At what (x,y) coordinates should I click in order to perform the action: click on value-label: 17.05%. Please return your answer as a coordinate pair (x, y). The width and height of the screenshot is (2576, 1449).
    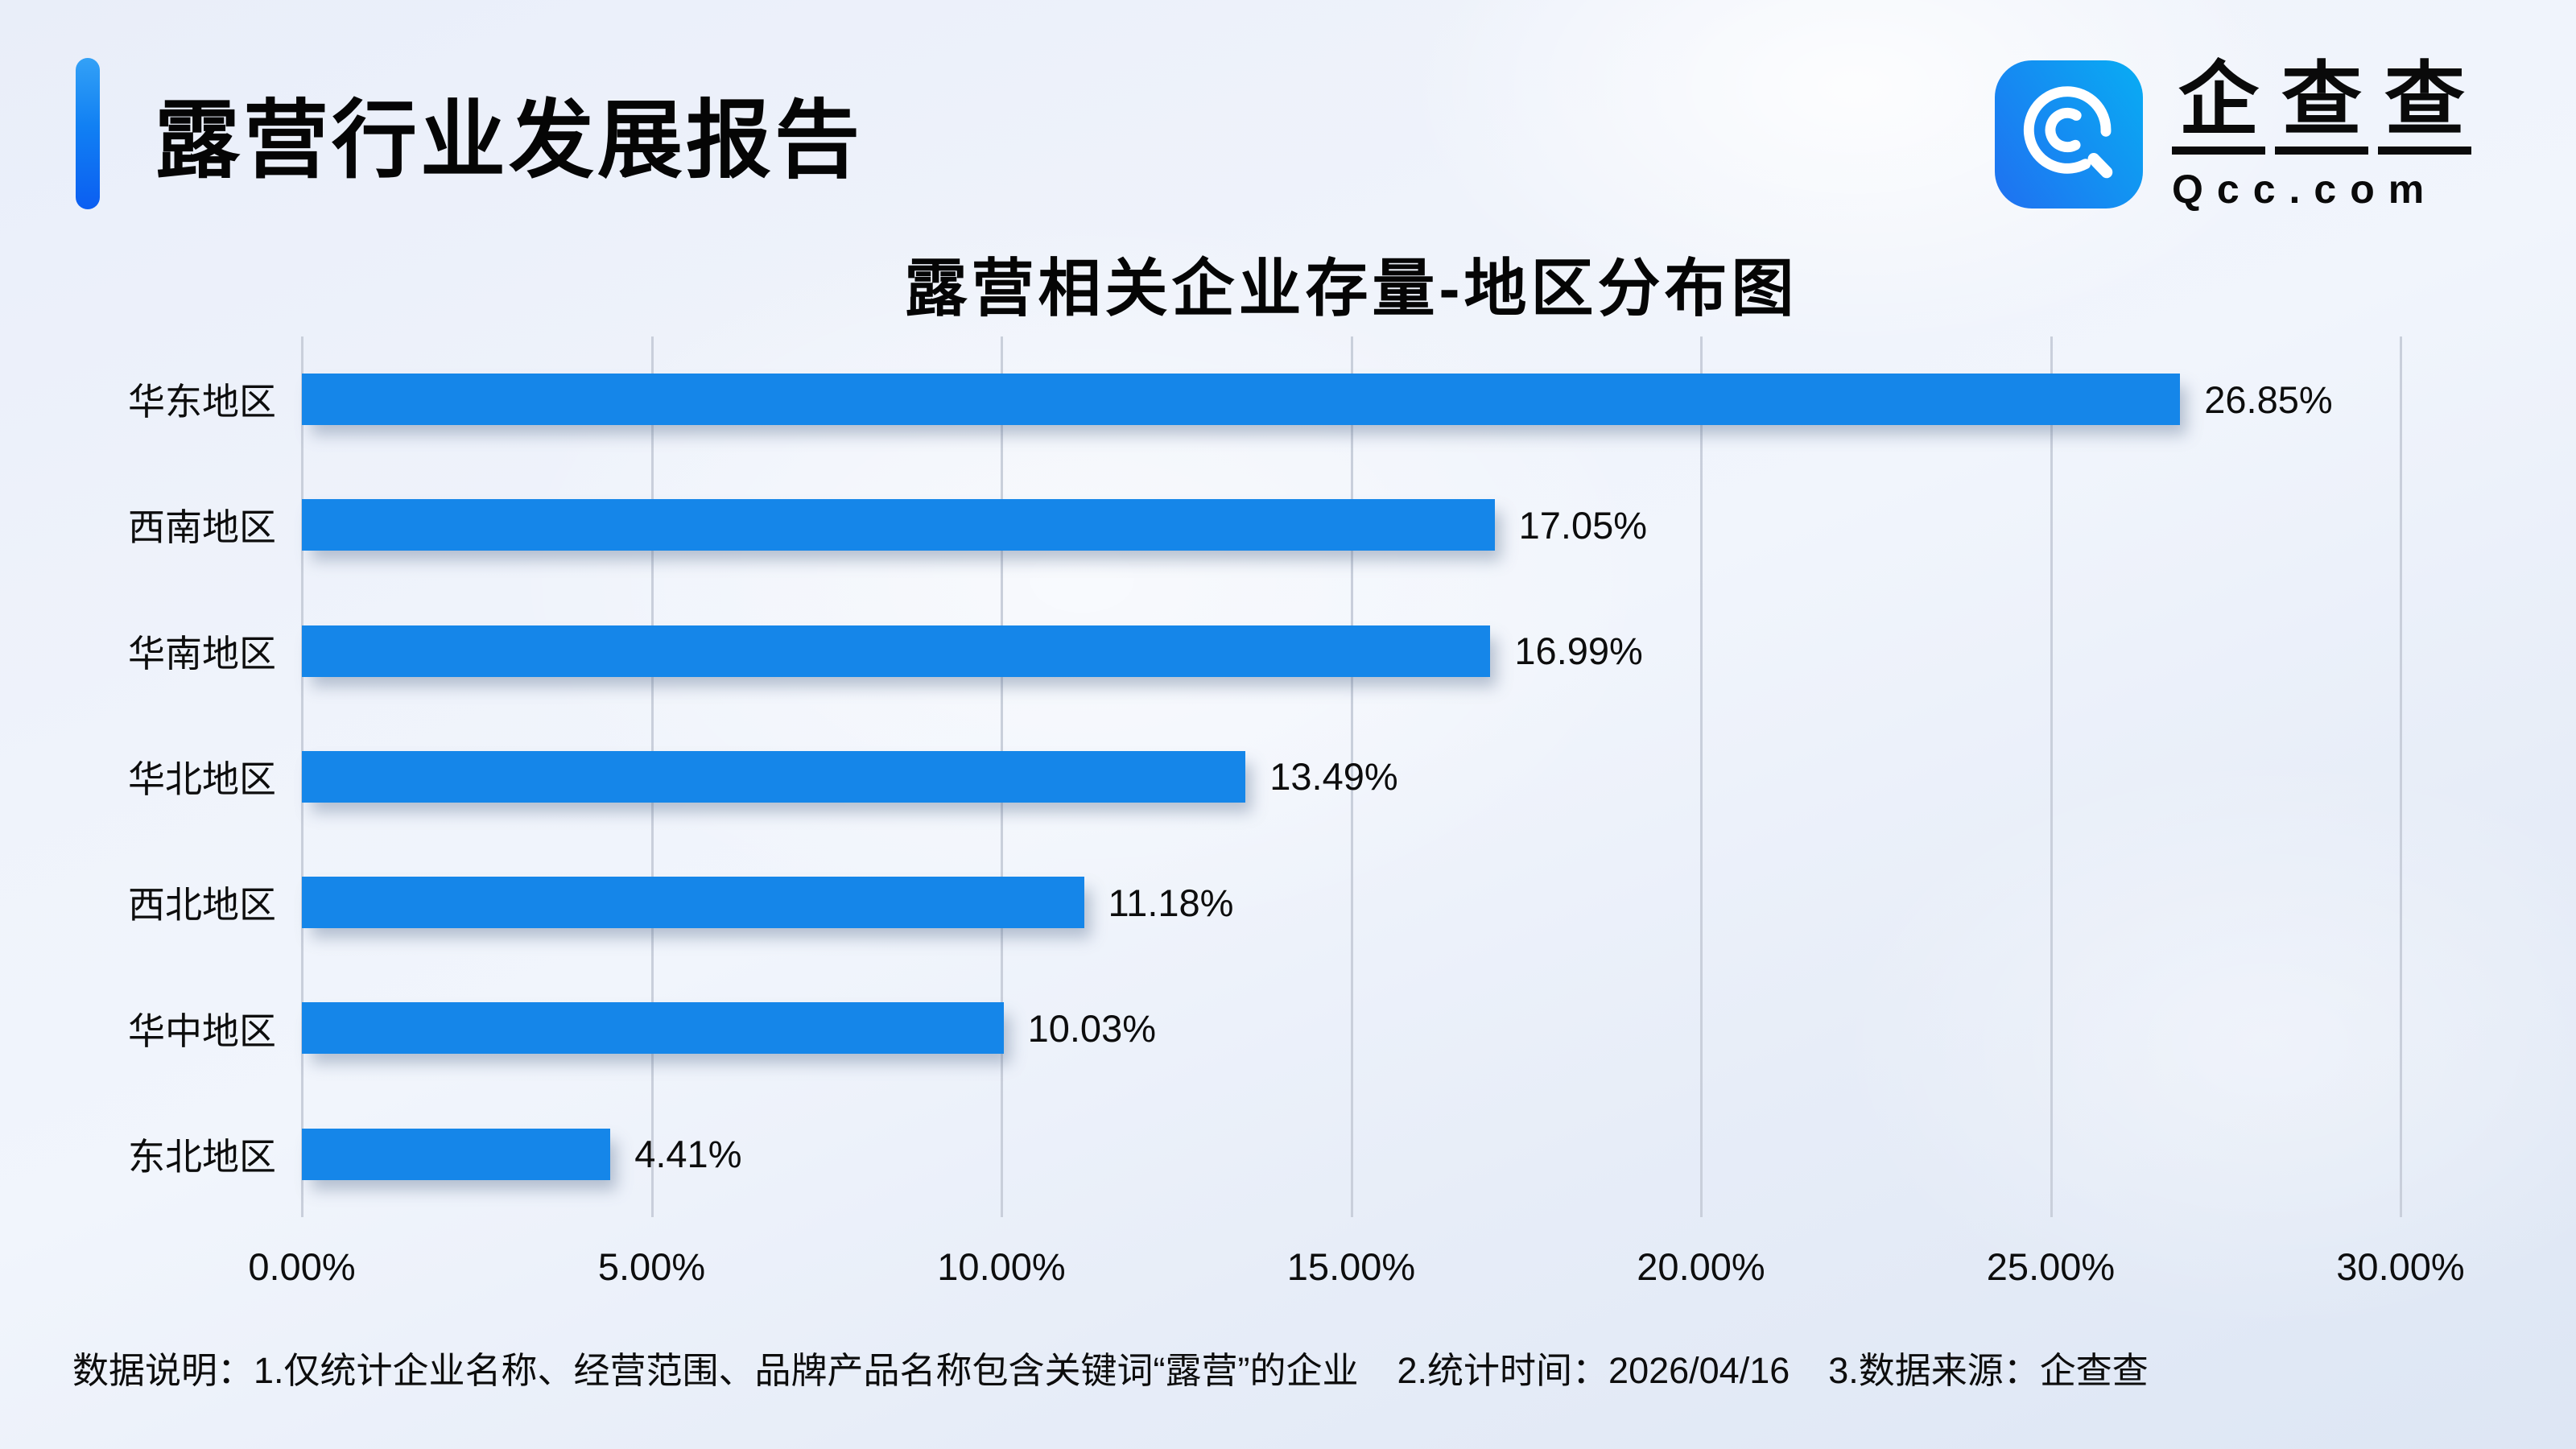
    Looking at the image, I should click on (1583, 525).